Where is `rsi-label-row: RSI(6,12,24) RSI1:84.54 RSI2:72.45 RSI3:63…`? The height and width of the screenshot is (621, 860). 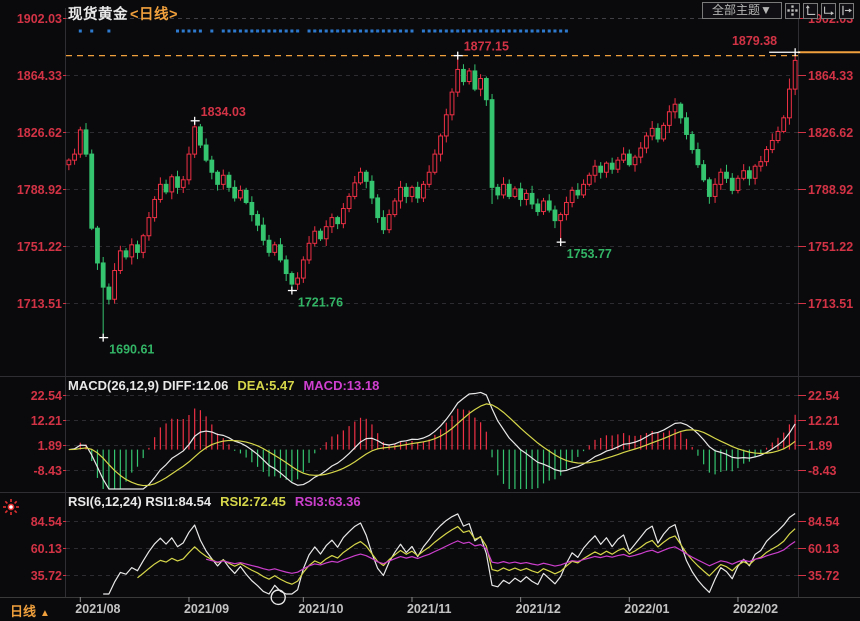
rsi-label-row: RSI(6,12,24) RSI1:84.54 RSI2:72.45 RSI3:63… is located at coordinates (219, 501).